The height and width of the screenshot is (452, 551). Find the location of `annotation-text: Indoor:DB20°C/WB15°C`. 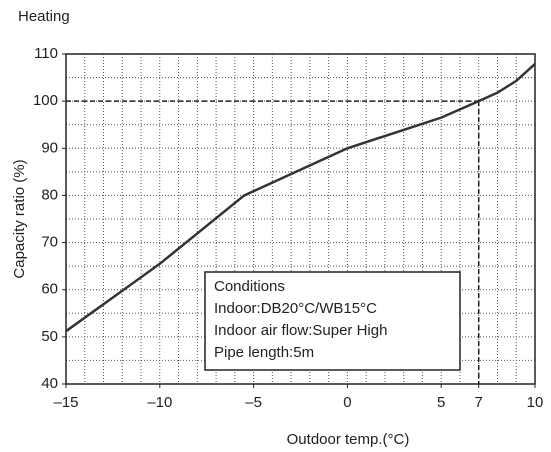

annotation-text: Indoor:DB20°C/WB15°C is located at coordinates (295, 308).